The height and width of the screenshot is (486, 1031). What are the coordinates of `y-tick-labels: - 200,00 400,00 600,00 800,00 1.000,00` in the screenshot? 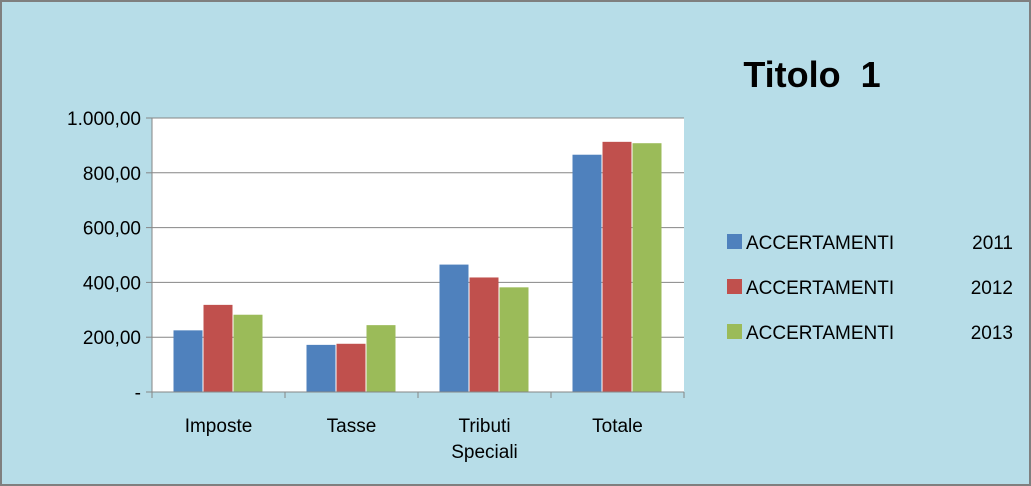 It's located at (104, 256).